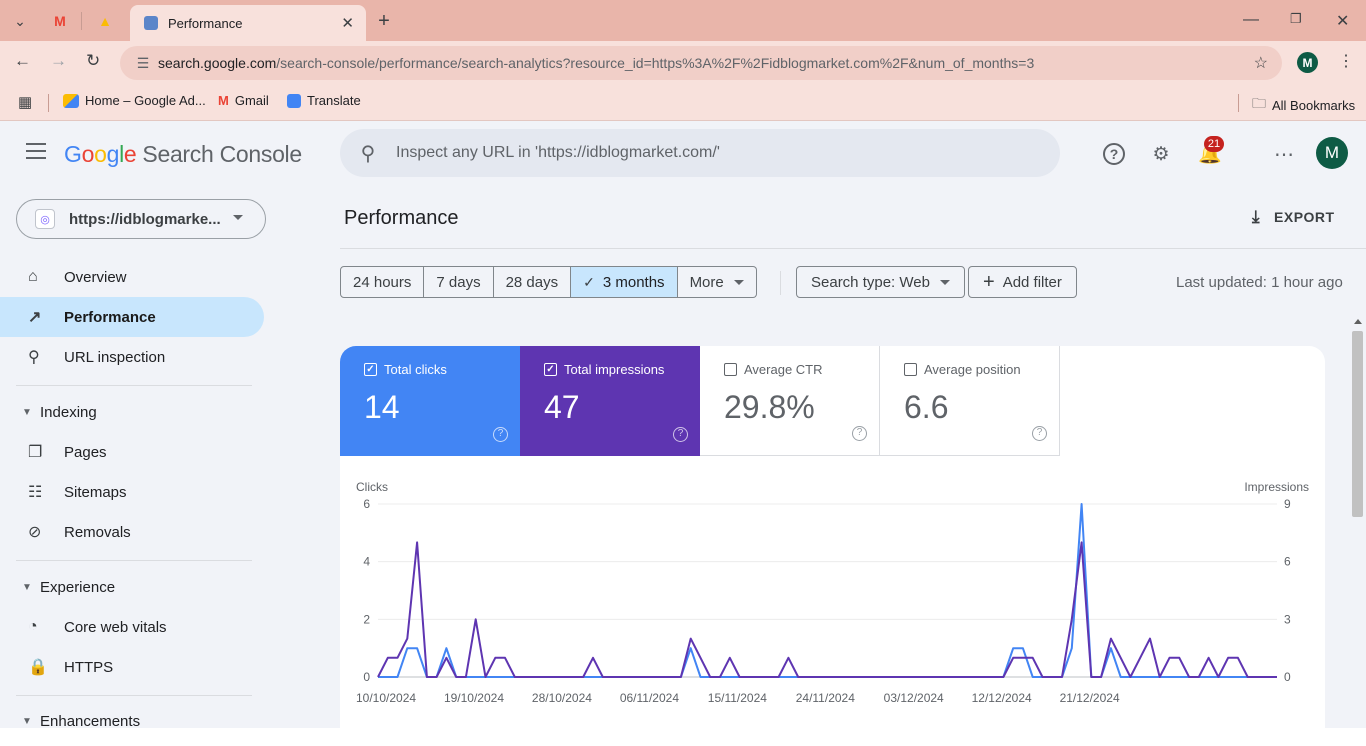 The width and height of the screenshot is (1366, 746). I want to click on chip-28-days: 28 days, so click(533, 282).